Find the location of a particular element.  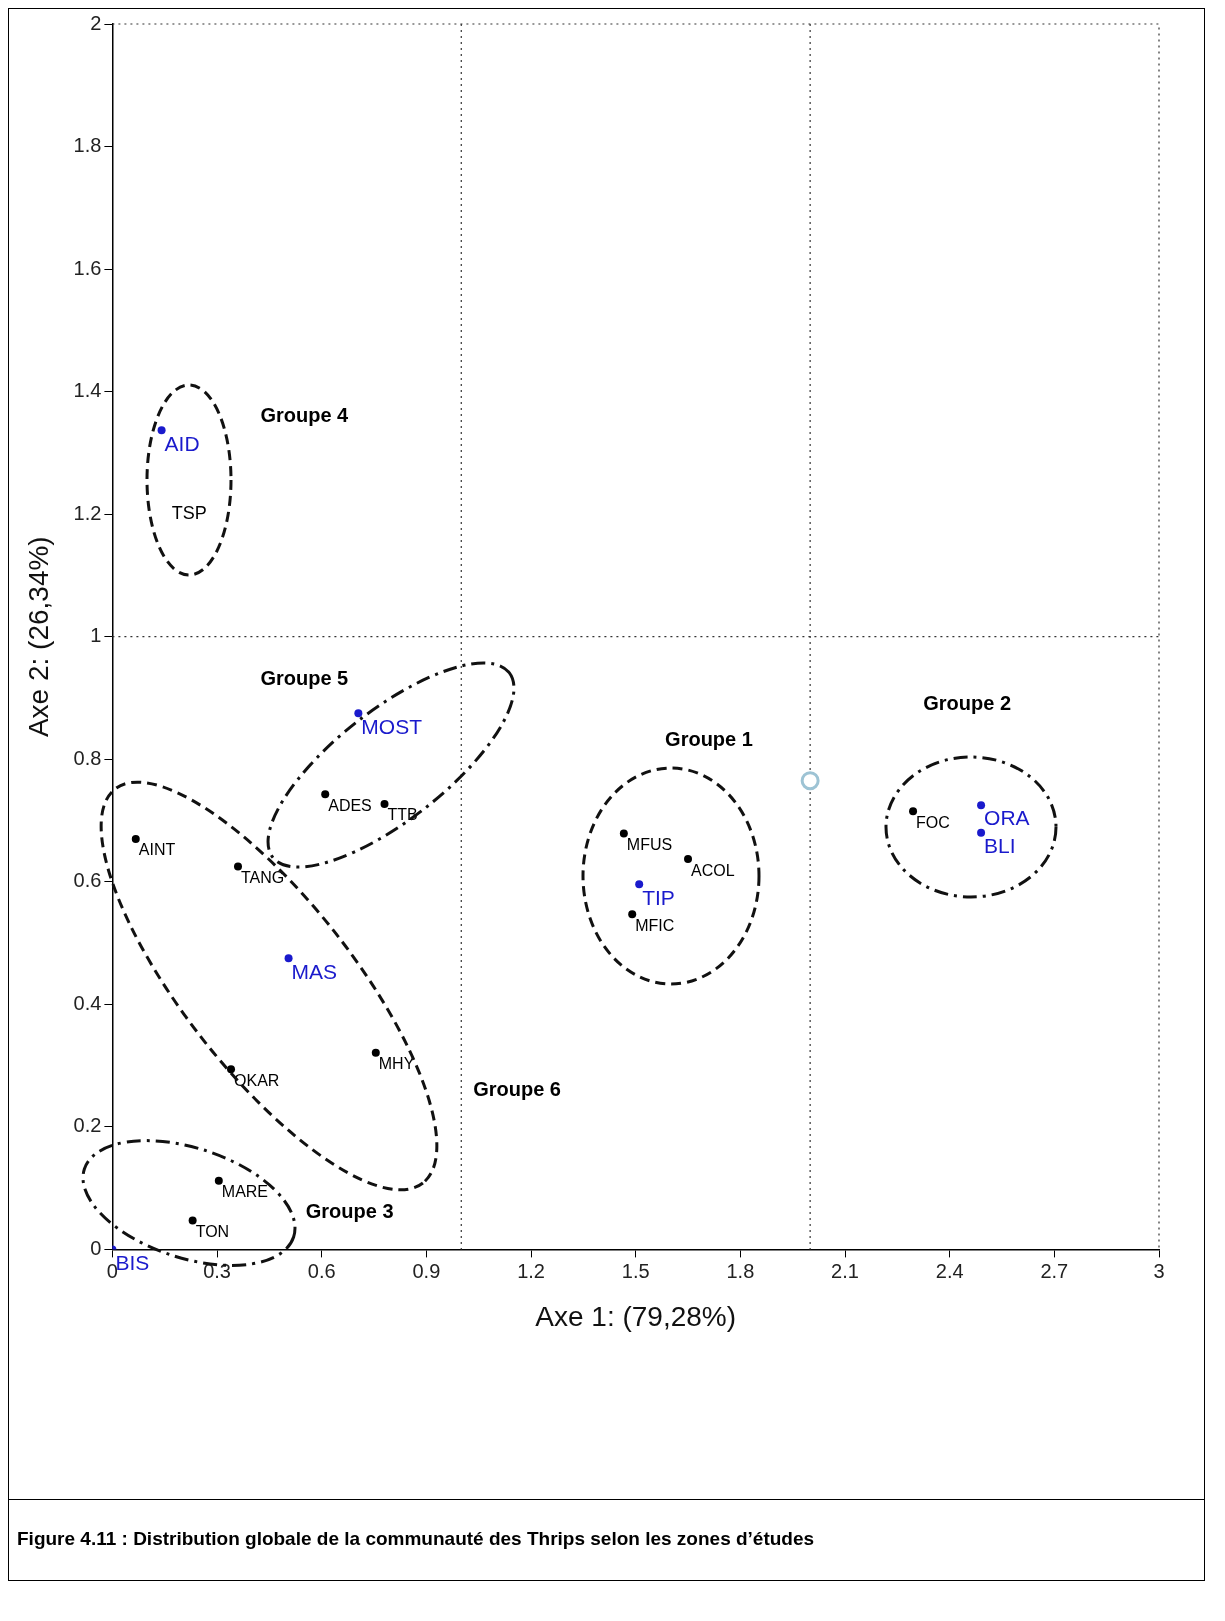

data-label: MAS is located at coordinates (314, 971).